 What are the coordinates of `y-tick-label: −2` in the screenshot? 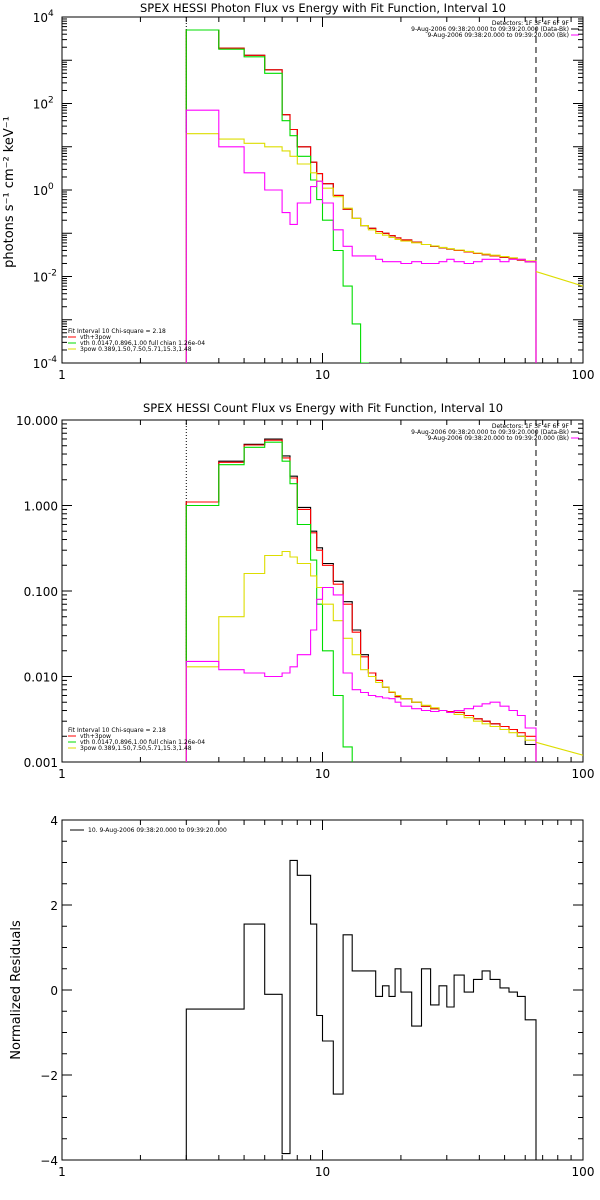 It's located at (49, 1076).